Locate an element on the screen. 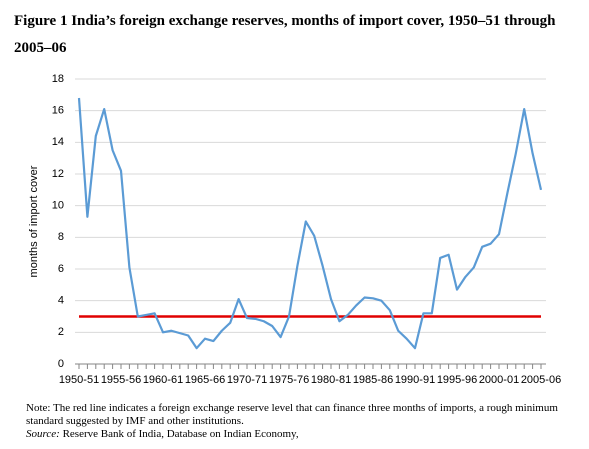 The width and height of the screenshot is (589, 449). y-axis-label: months of import cover is located at coordinates (34, 221).